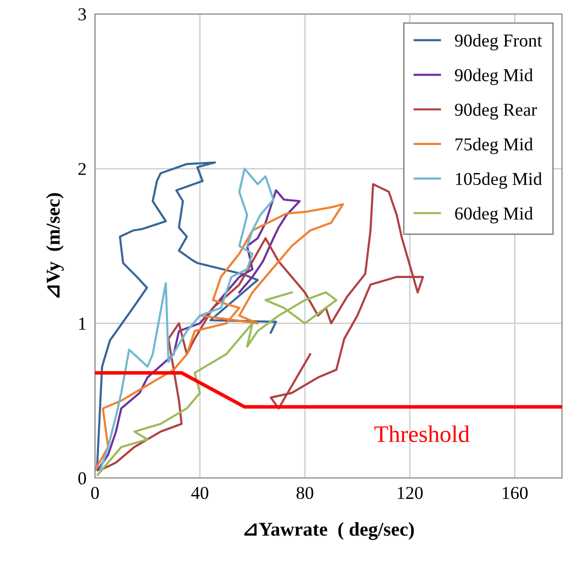  What do you see at coordinates (82, 168) in the screenshot?
I see `y-tick-label: 2` at bounding box center [82, 168].